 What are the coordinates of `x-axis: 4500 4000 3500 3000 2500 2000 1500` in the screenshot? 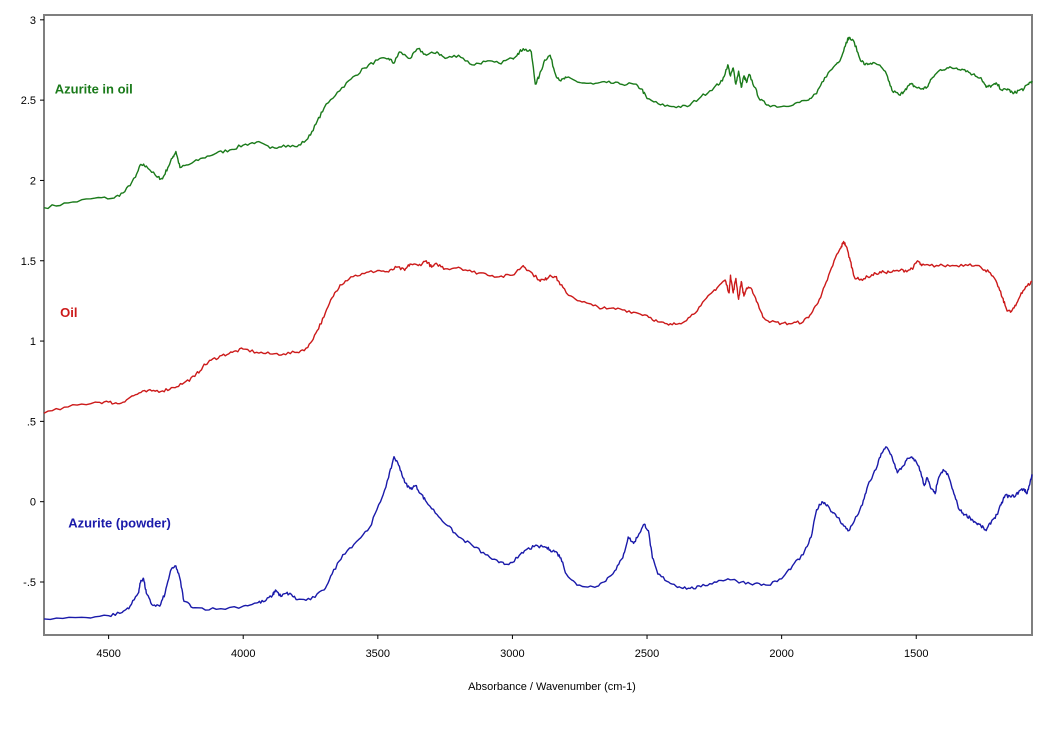 It's located at (512, 647).